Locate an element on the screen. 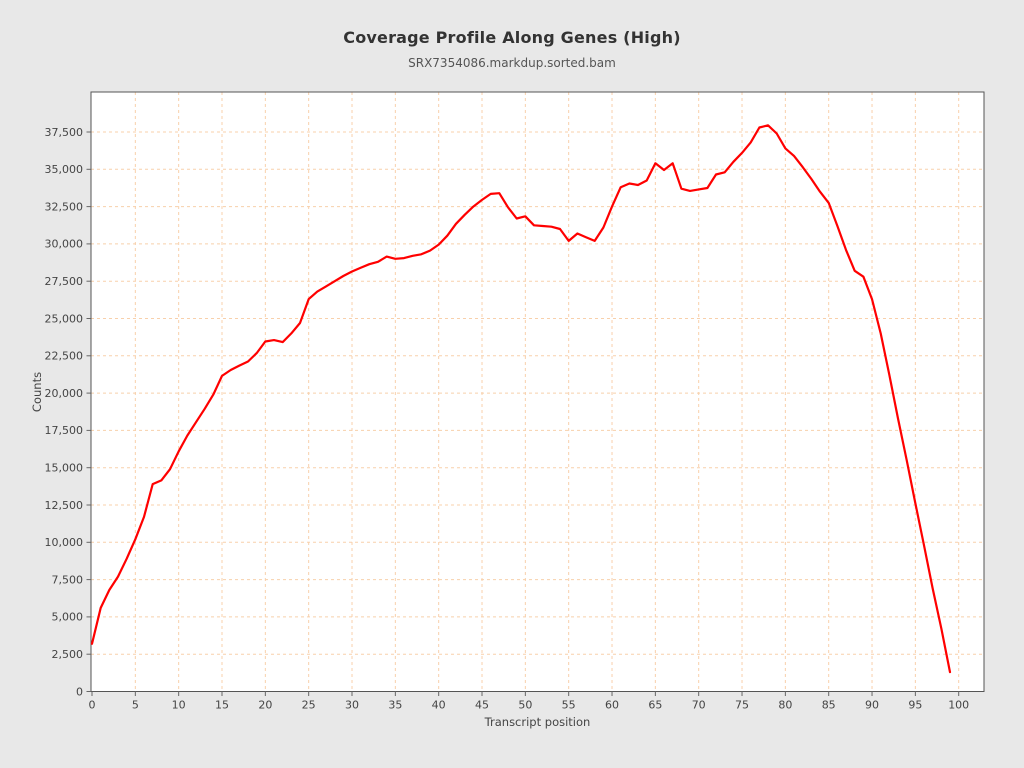 This screenshot has height=768, width=1024. svg-text: 80 is located at coordinates (785, 705).